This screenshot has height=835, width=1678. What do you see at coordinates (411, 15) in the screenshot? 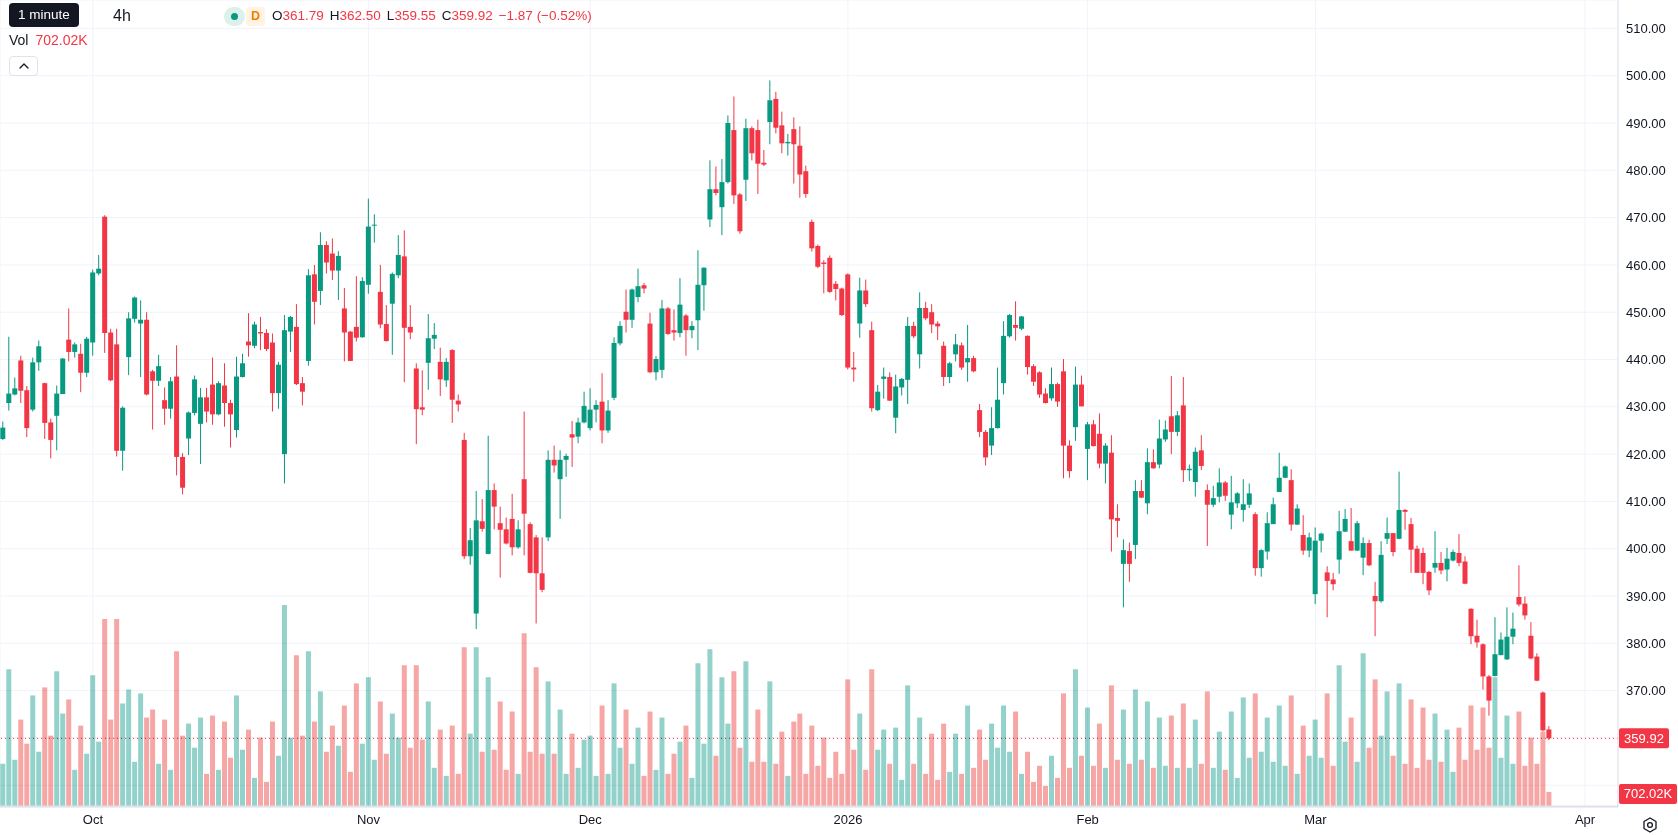
I see `annotation: L359.55` at bounding box center [411, 15].